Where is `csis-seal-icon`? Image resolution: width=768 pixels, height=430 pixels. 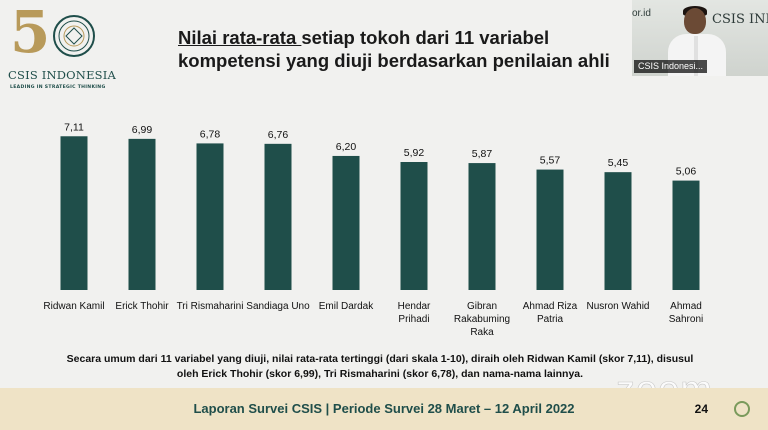 csis-seal-icon is located at coordinates (74, 36).